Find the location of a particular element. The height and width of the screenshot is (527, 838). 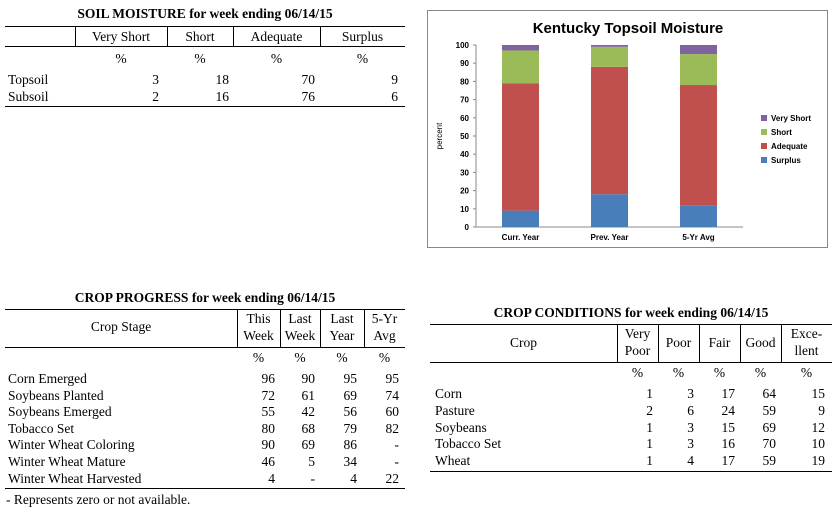

table-cell: 82 is located at coordinates (392, 428).